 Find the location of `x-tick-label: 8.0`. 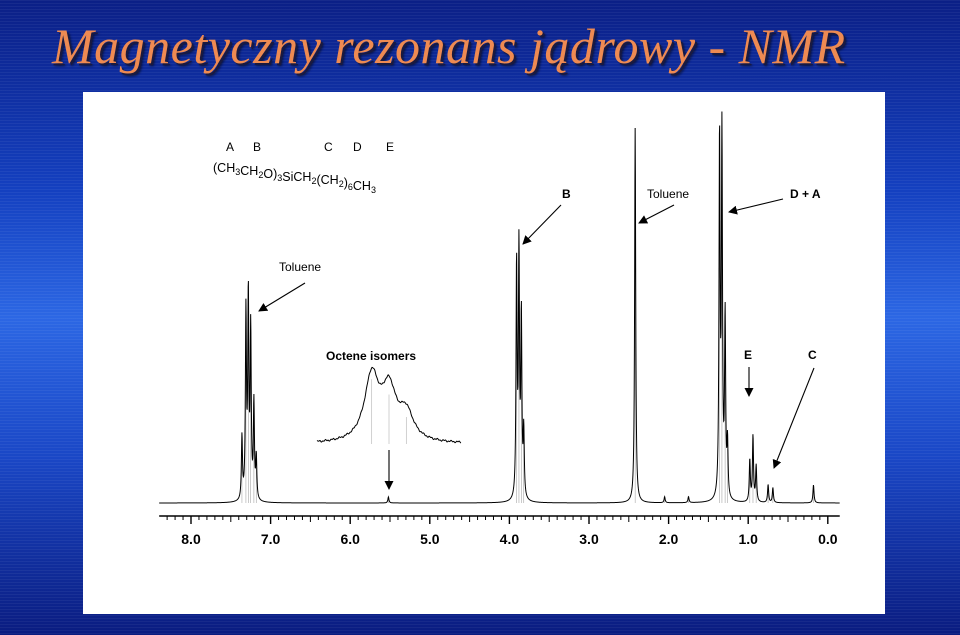

x-tick-label: 8.0 is located at coordinates (191, 539).